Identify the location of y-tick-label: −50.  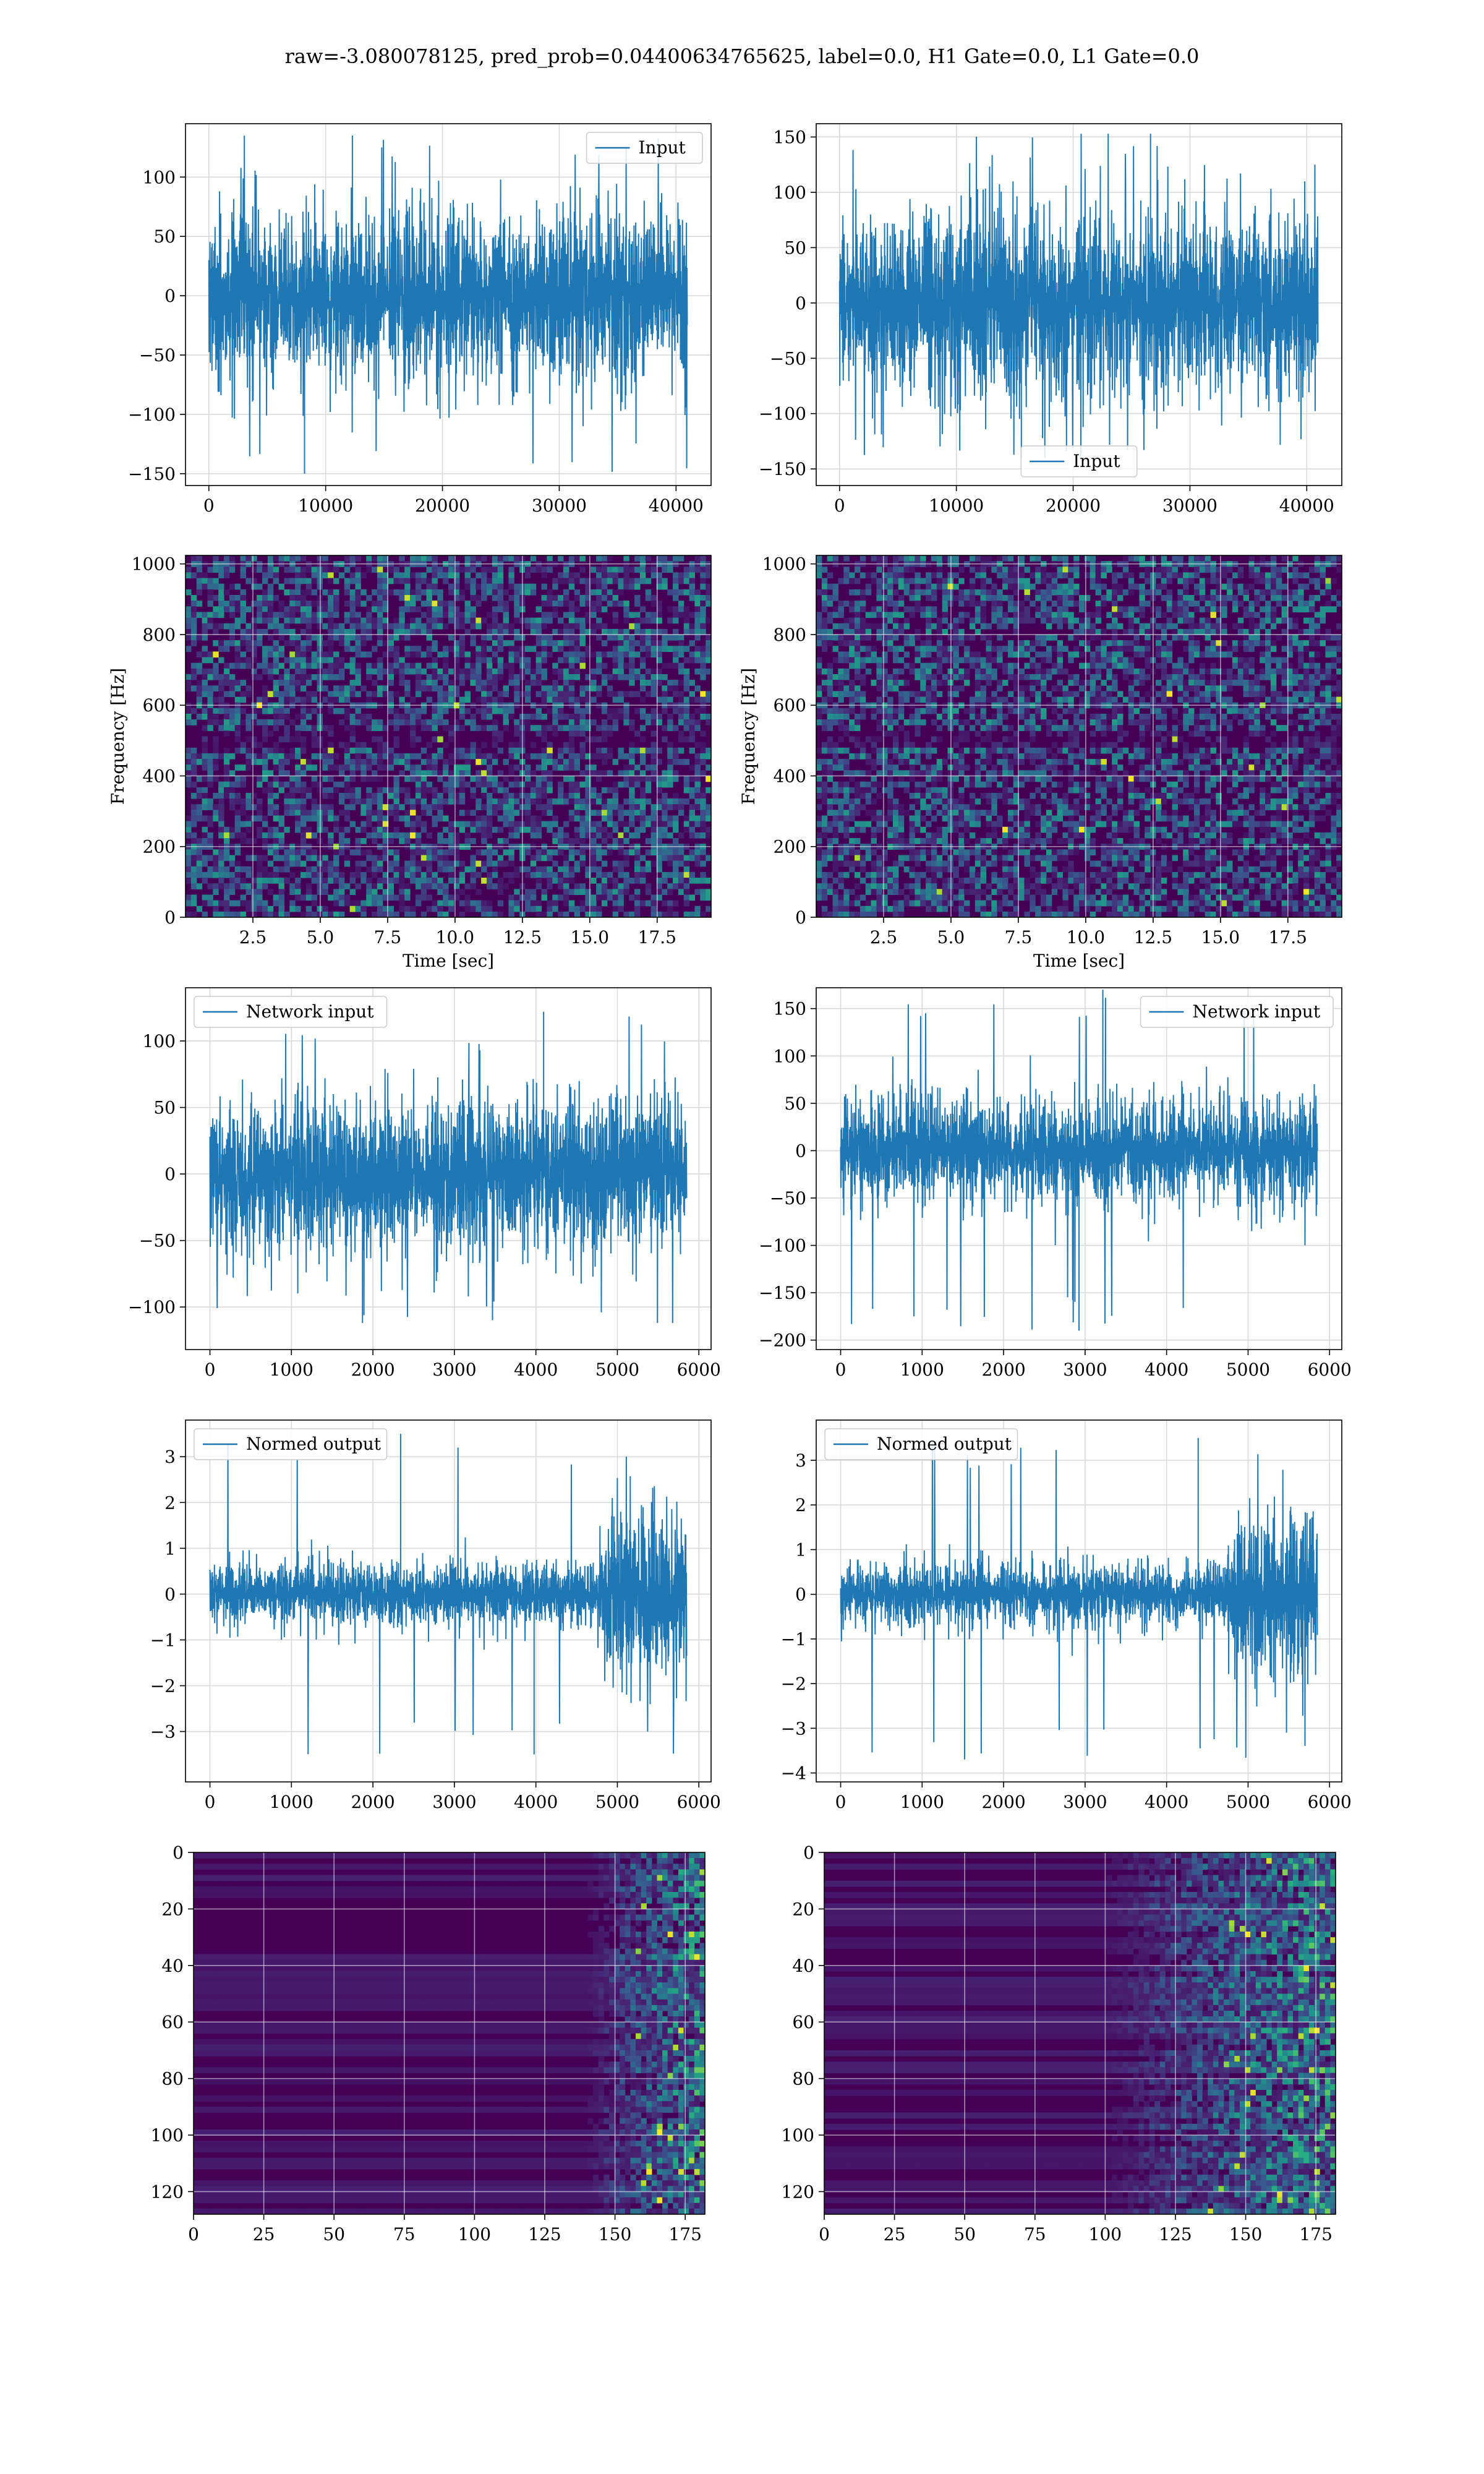
(788, 359).